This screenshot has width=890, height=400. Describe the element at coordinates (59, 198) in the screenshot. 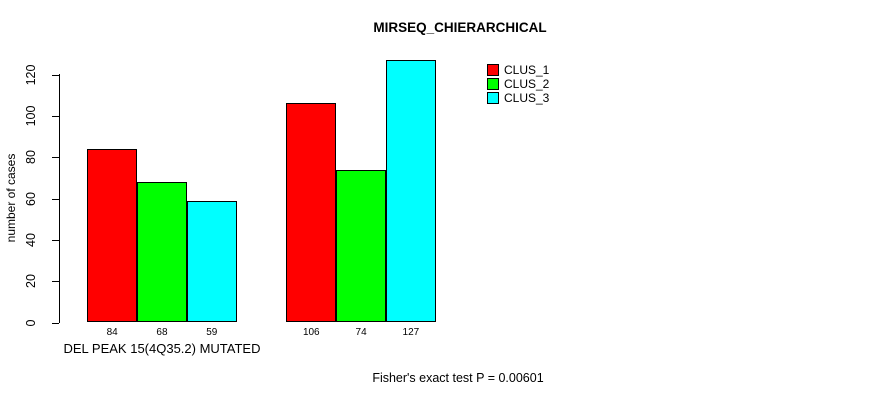

I see `y-axis-line` at that location.